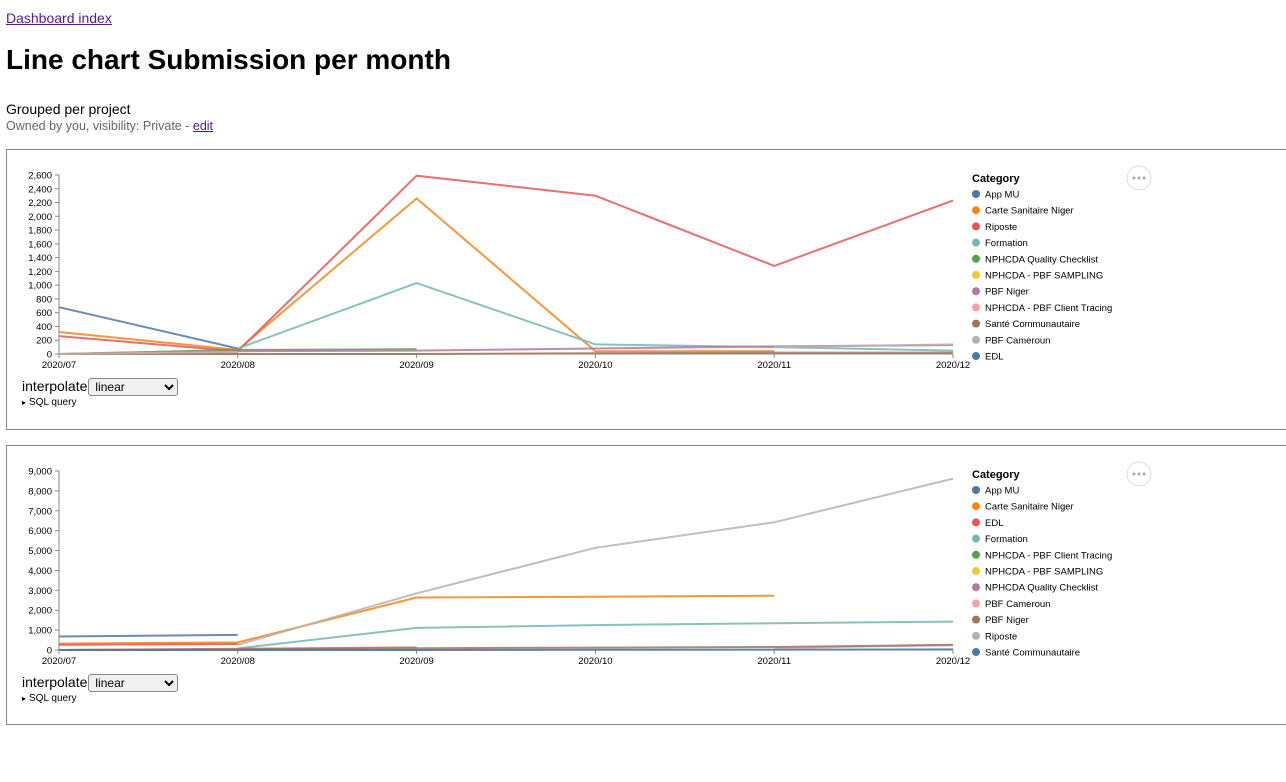 The image size is (1286, 782). Describe the element at coordinates (44, 327) in the screenshot. I see `y-tick-label: 400` at that location.